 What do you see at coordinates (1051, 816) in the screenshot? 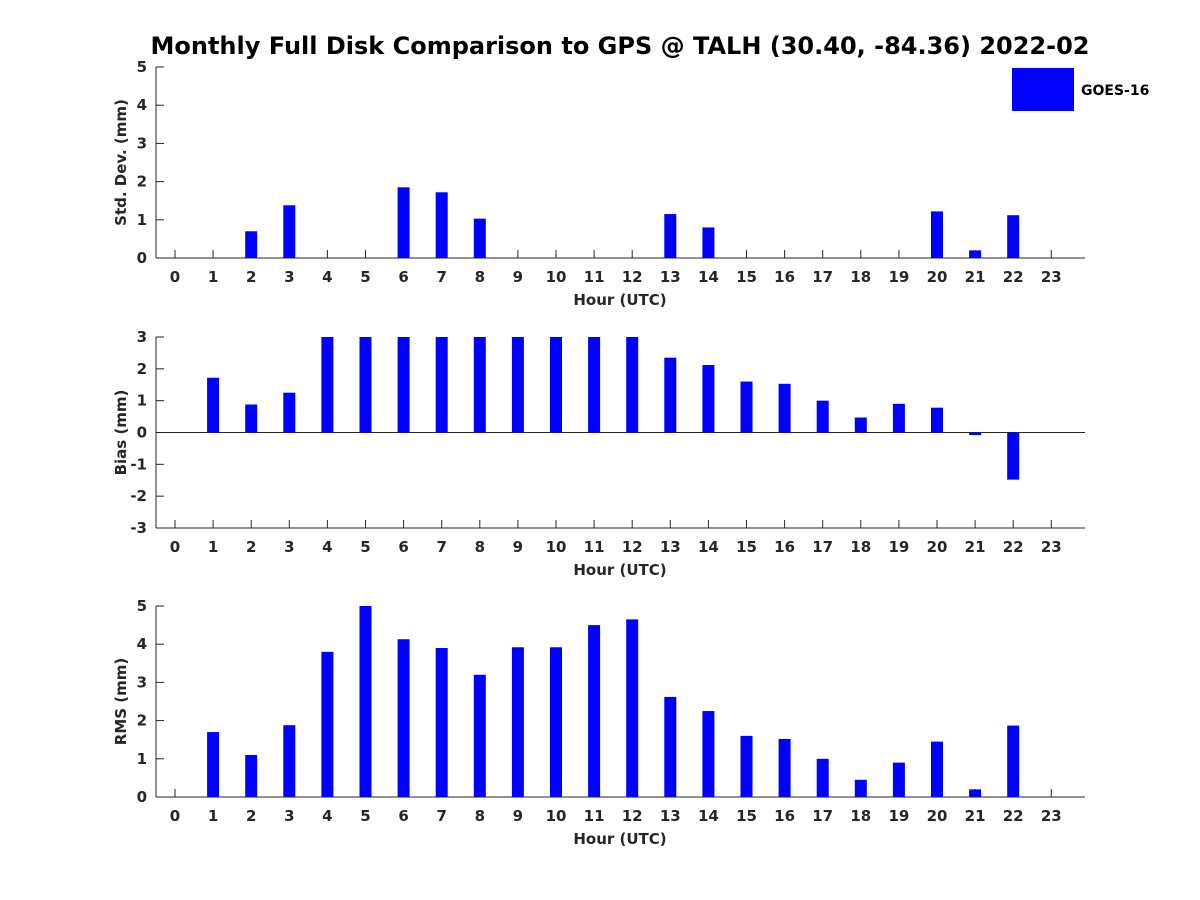
I see `x-tick-label: 23` at bounding box center [1051, 816].